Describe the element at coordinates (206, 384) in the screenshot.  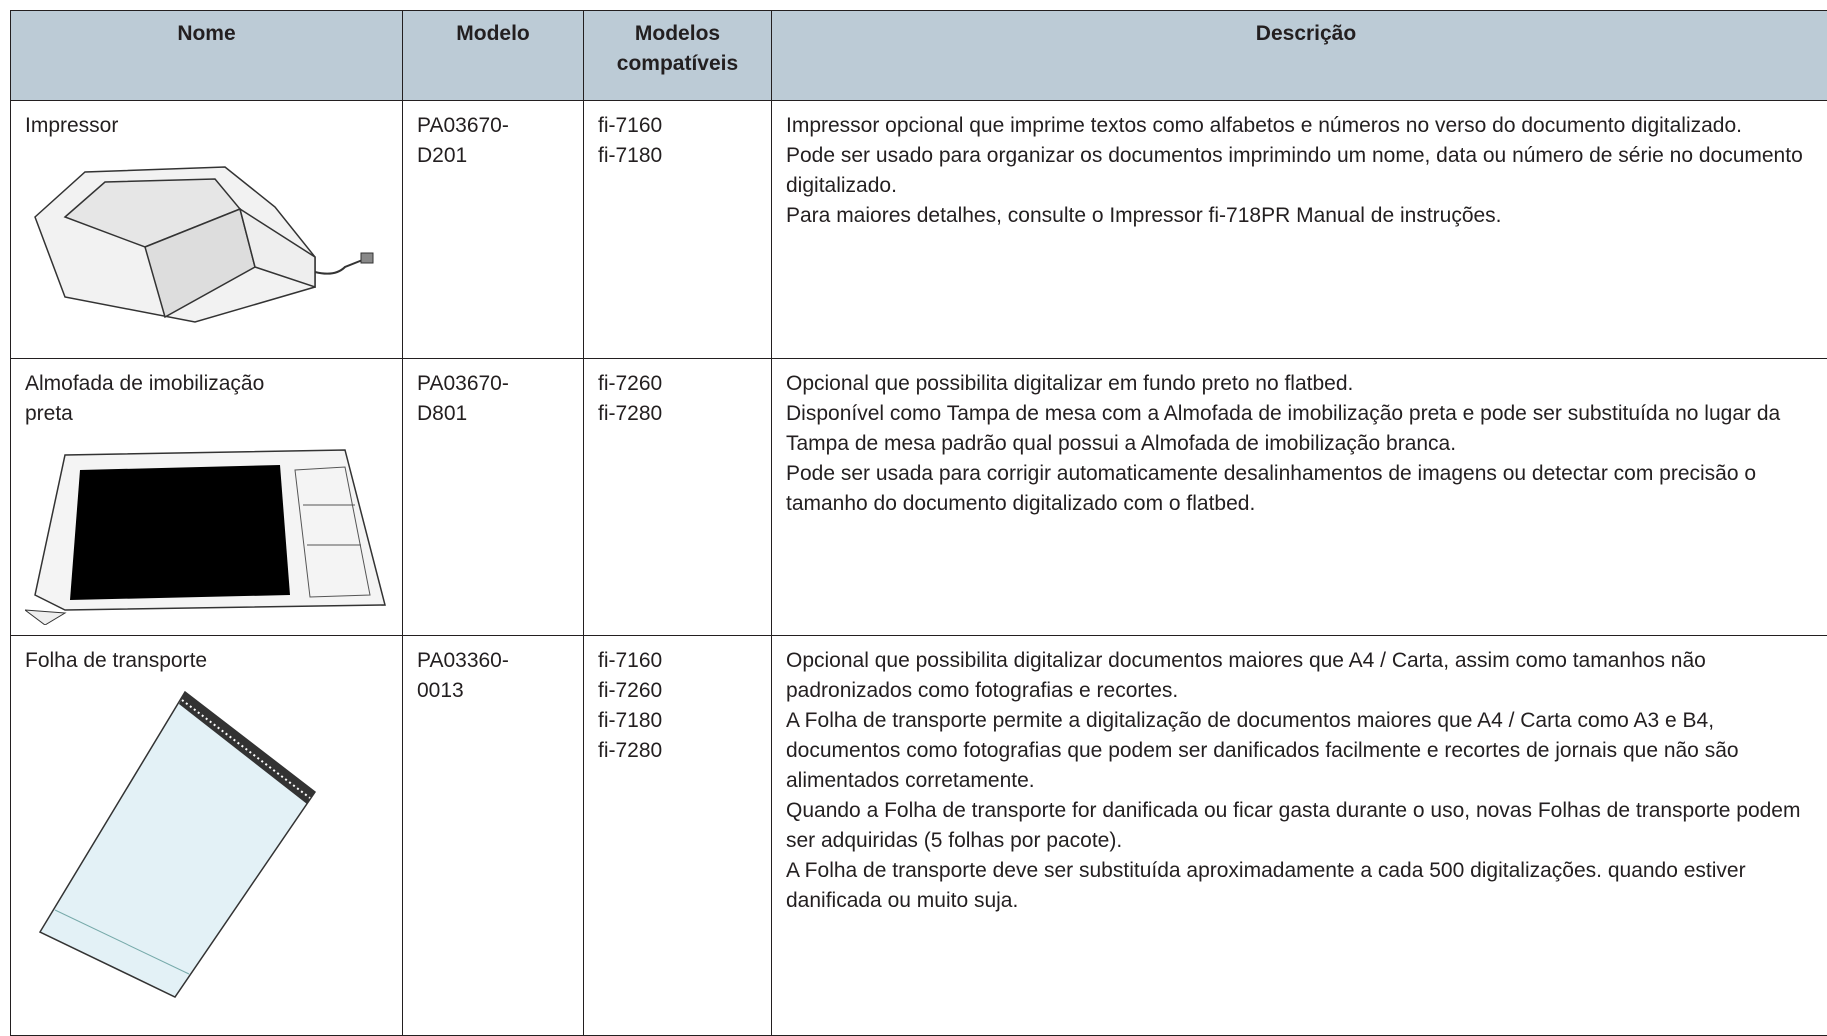
I see `line: Almofada de imobilização` at that location.